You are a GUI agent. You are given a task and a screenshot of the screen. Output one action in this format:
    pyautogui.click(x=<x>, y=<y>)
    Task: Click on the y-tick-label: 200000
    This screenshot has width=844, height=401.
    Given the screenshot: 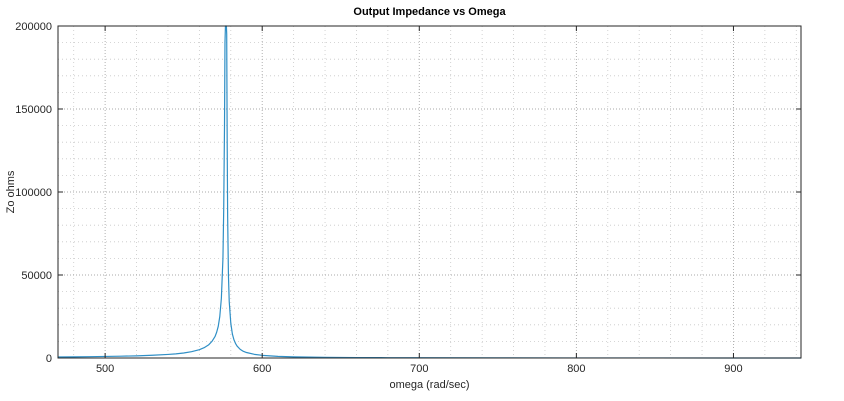 What is the action you would take?
    pyautogui.click(x=33, y=27)
    